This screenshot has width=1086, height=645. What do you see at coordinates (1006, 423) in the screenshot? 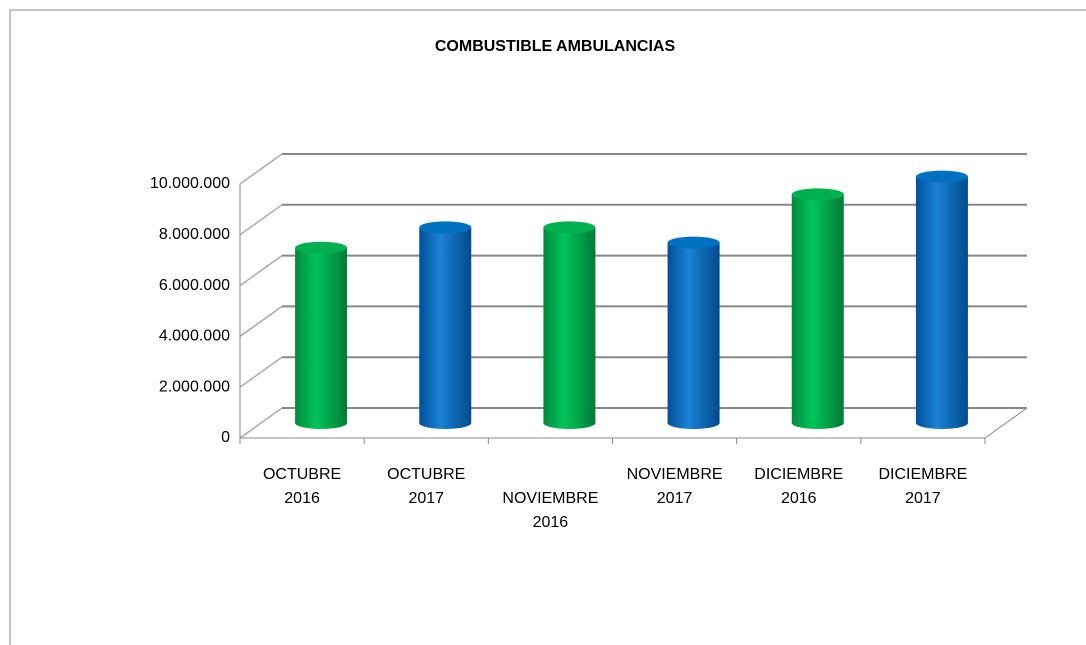
I see `floor-side` at bounding box center [1006, 423].